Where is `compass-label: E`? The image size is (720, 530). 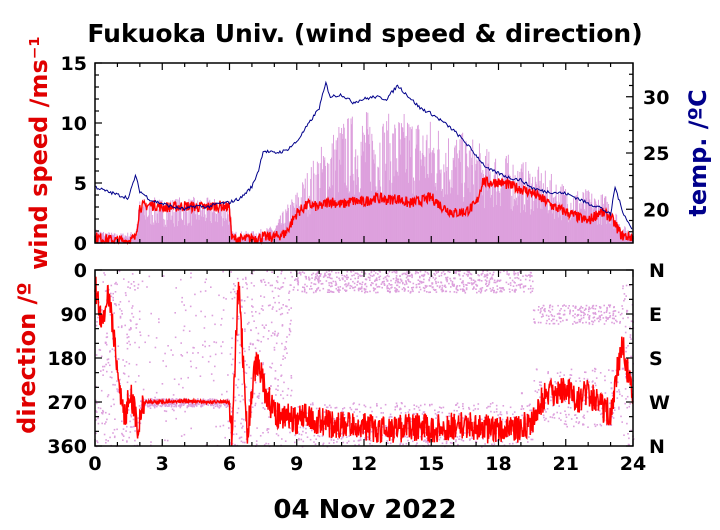 compass-label: E is located at coordinates (655, 315).